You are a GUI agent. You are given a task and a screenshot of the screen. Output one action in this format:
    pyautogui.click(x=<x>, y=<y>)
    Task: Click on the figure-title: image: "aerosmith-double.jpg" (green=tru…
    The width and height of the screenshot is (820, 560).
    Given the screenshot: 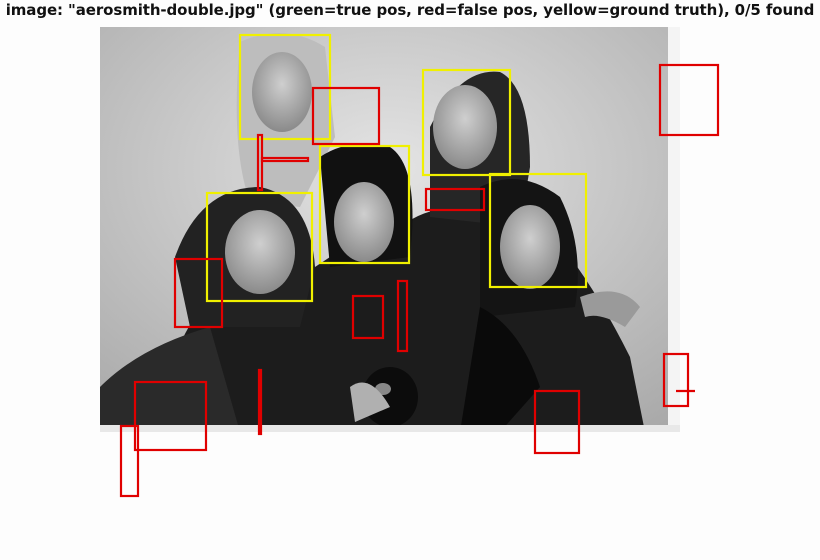 What is the action you would take?
    pyautogui.click(x=410, y=10)
    